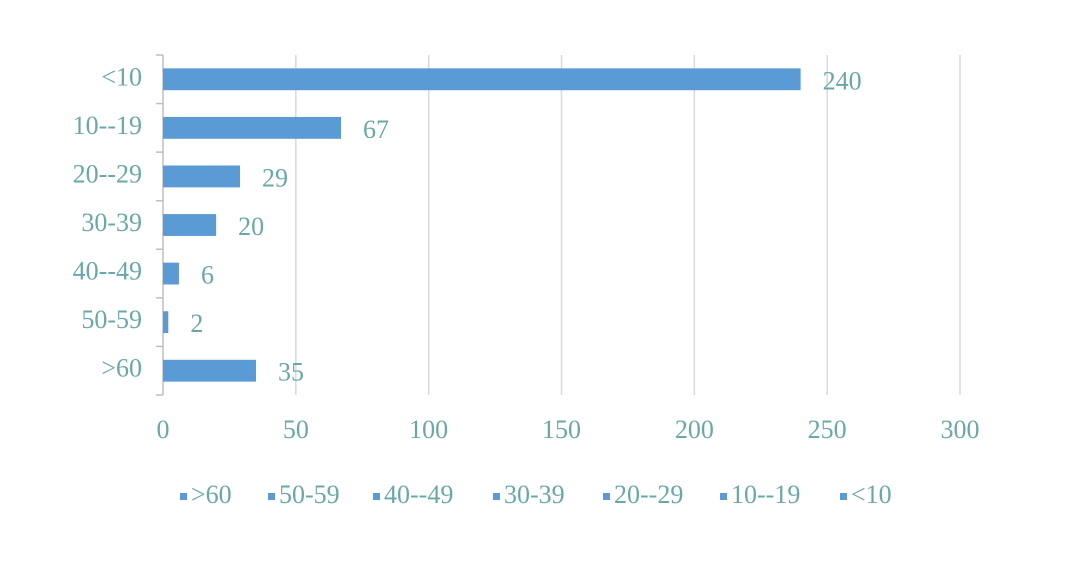  I want to click on x-tick-label: 300, so click(960, 429).